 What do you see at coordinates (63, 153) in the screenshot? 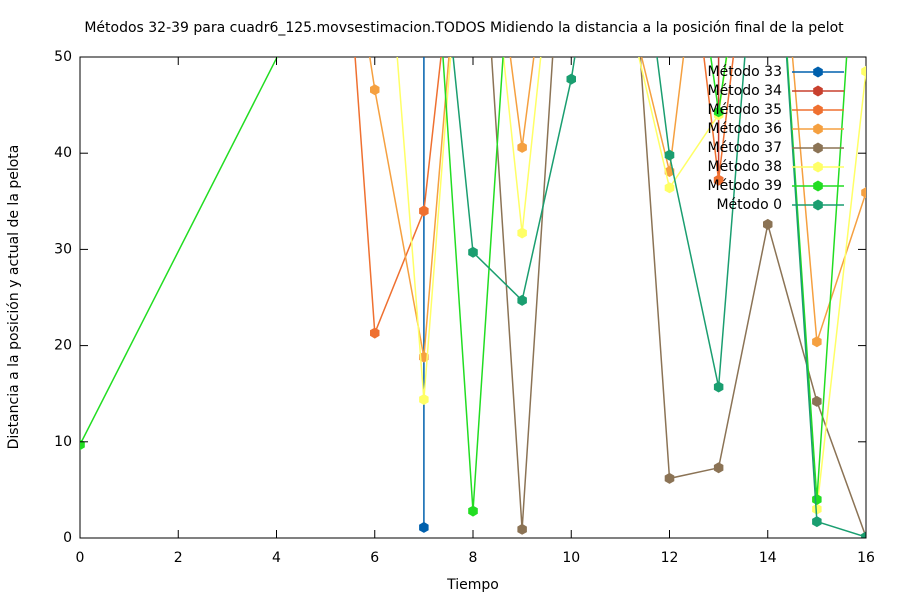
I see `y-tick-label: 40` at bounding box center [63, 153].